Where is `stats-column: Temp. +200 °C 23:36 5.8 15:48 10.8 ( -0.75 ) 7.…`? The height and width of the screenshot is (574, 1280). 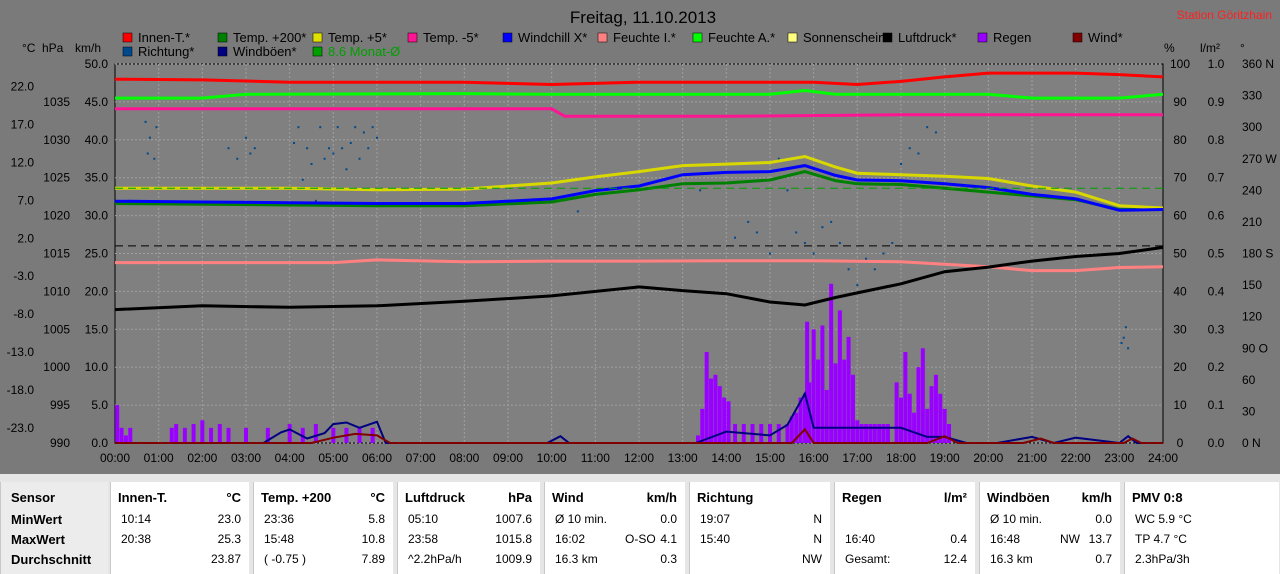 stats-column: Temp. +200 °C 23:36 5.8 15:48 10.8 ( -0.75 ) 7.… is located at coordinates (323, 528).